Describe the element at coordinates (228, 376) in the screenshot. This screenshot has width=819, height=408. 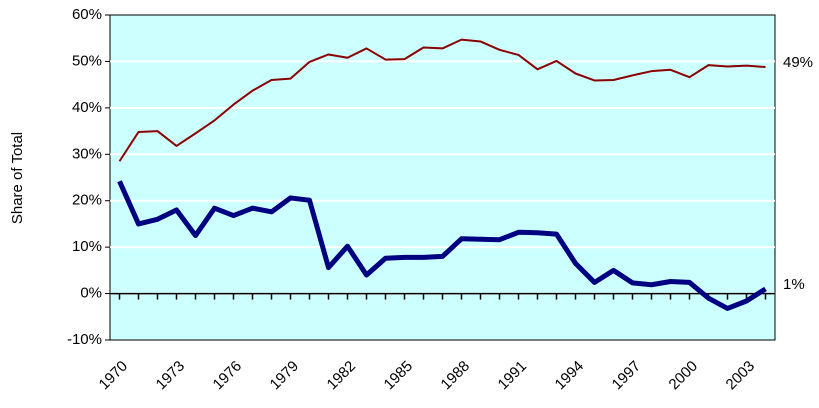
I see `x-tick-label: 1976` at that location.